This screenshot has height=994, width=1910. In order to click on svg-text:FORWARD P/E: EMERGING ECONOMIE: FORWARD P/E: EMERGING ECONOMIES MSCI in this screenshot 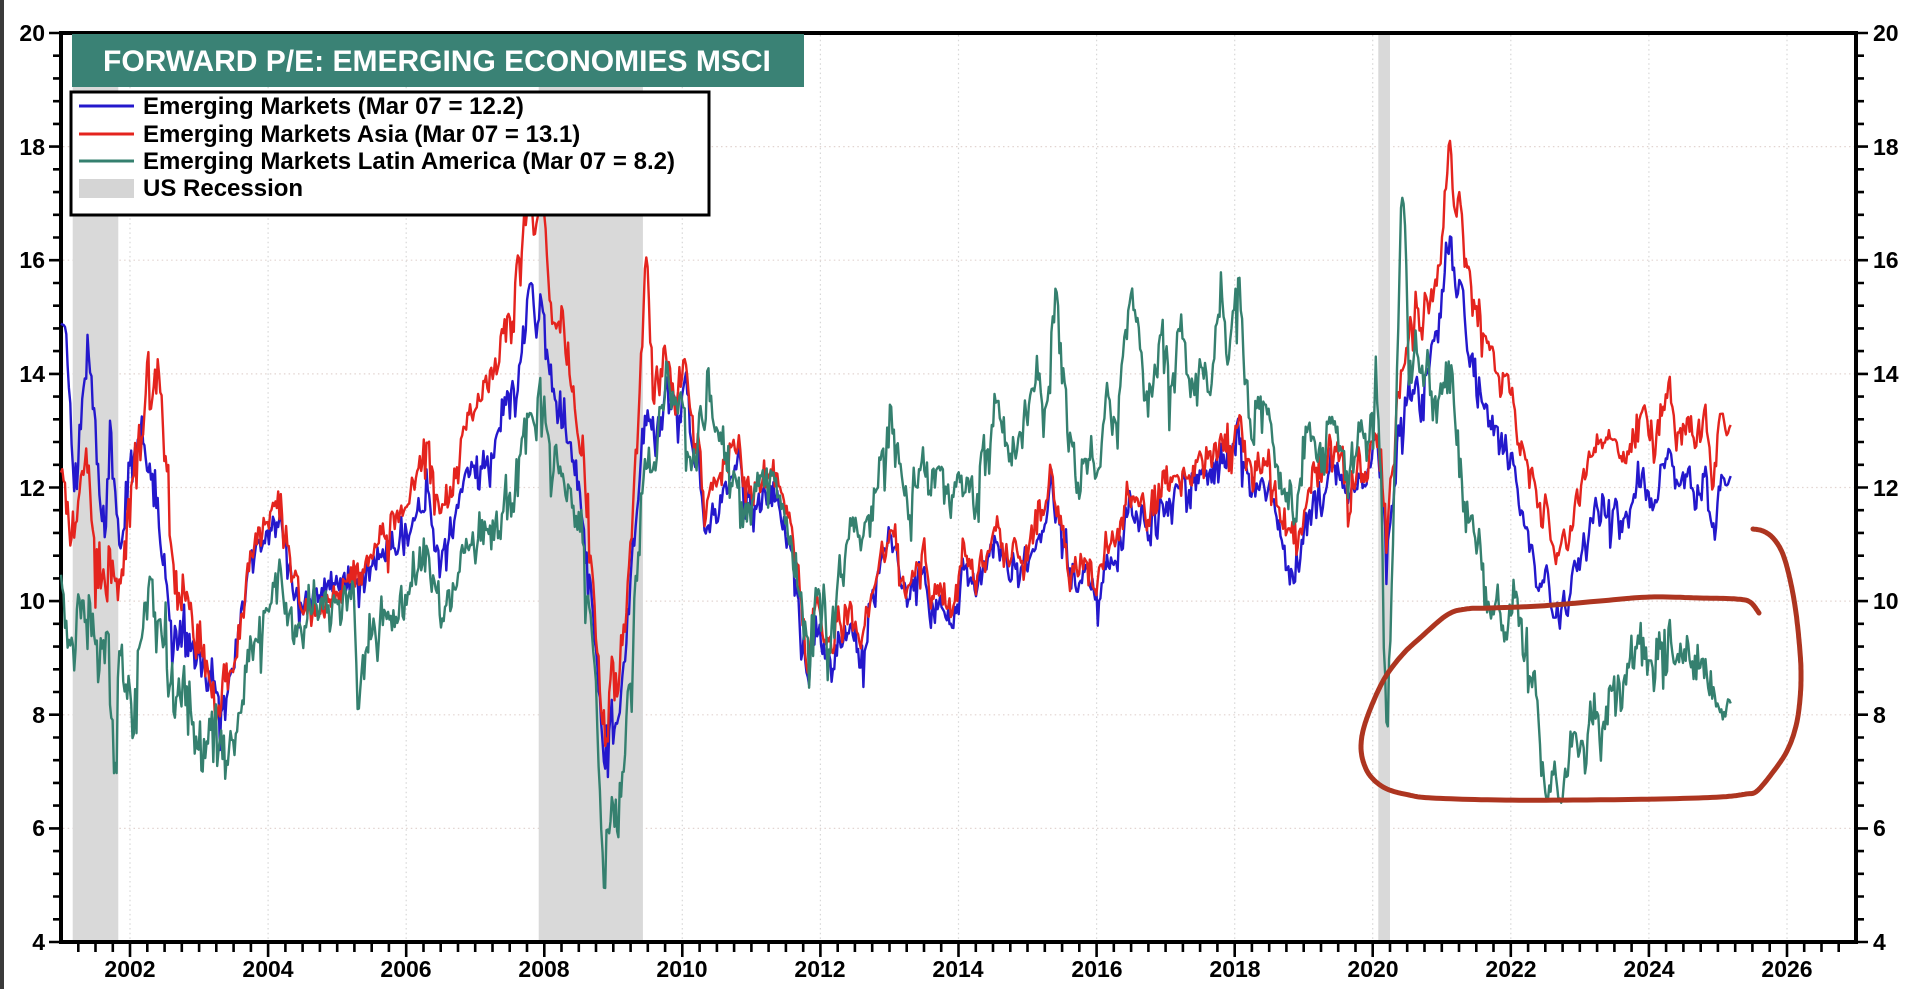, I will do `click(437, 61)`.